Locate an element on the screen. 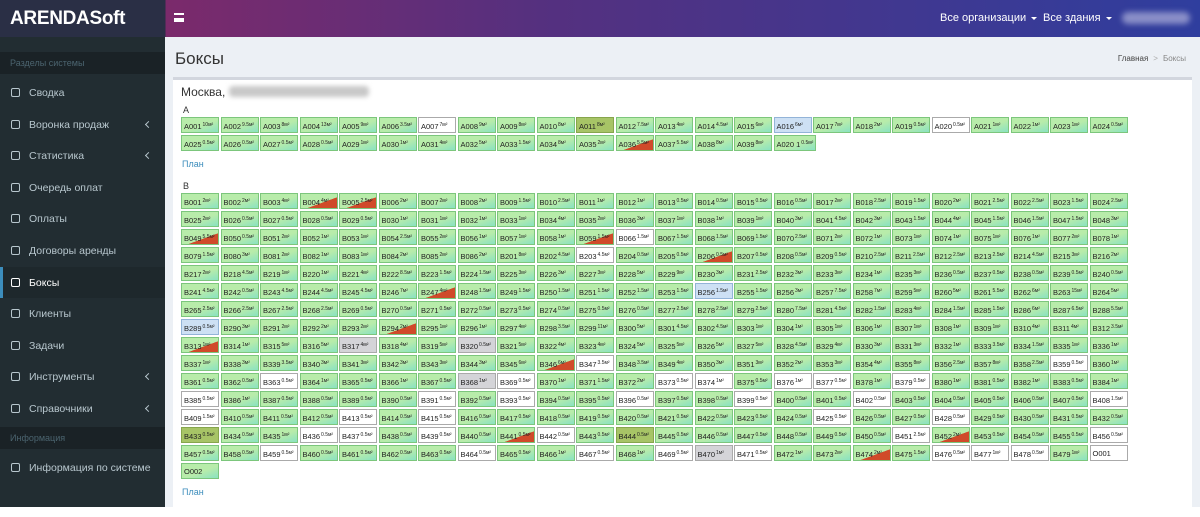 This screenshot has width=1200, height=517. box: B2587м² is located at coordinates (871, 291).